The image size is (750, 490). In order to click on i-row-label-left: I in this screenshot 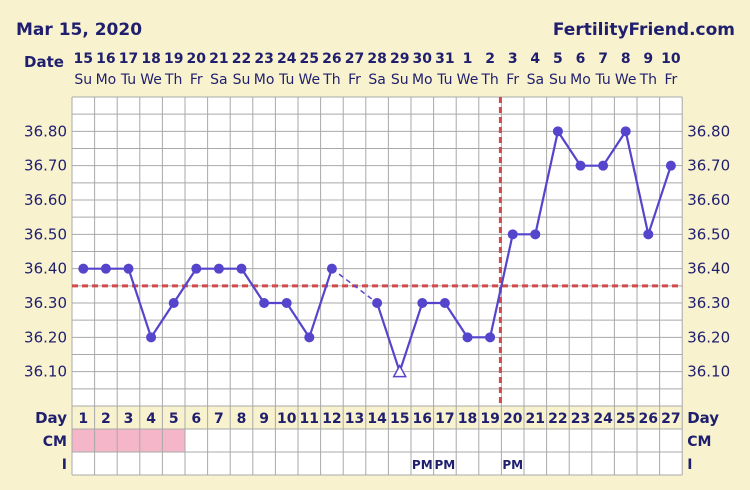, I will do `click(64, 465)`.